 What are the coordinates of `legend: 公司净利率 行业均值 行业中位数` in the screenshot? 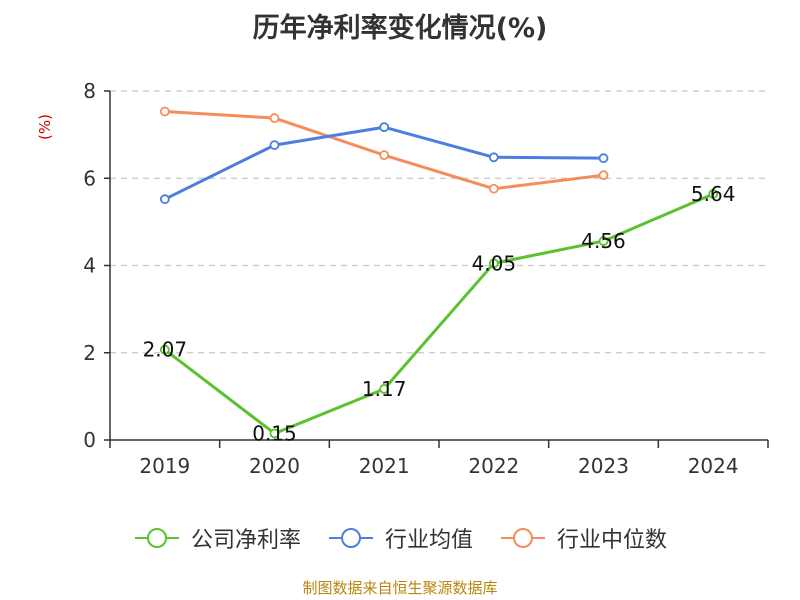 It's located at (400, 538).